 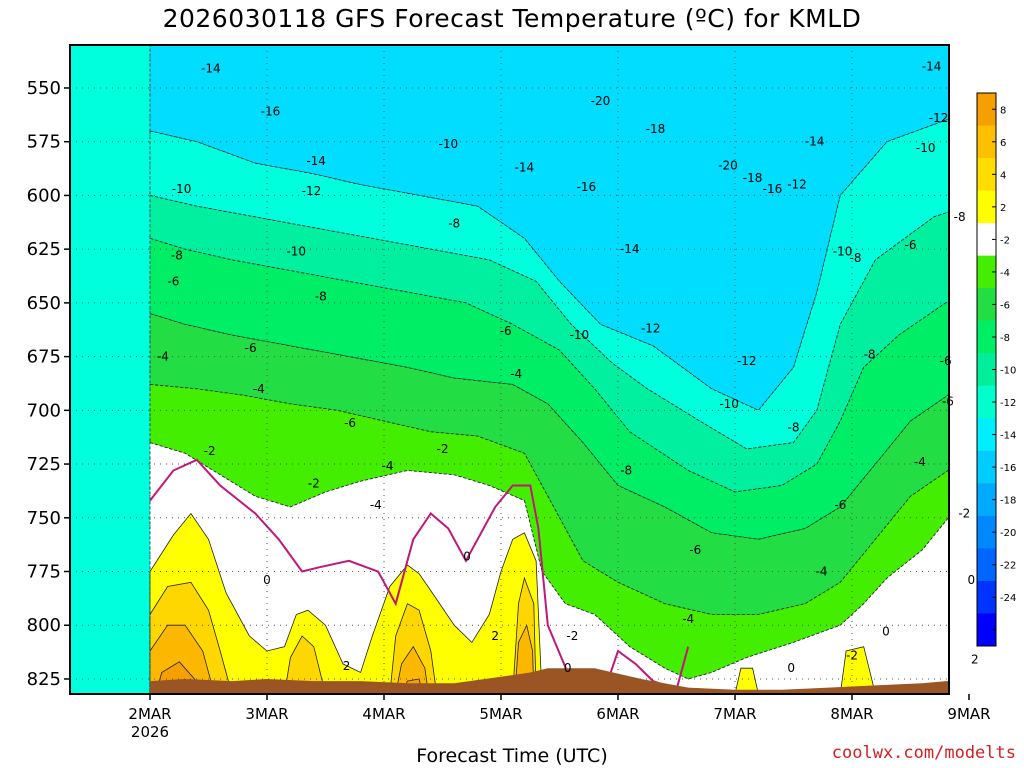 What do you see at coordinates (1005, 273) in the screenshot?
I see `colorbar-label: -4` at bounding box center [1005, 273].